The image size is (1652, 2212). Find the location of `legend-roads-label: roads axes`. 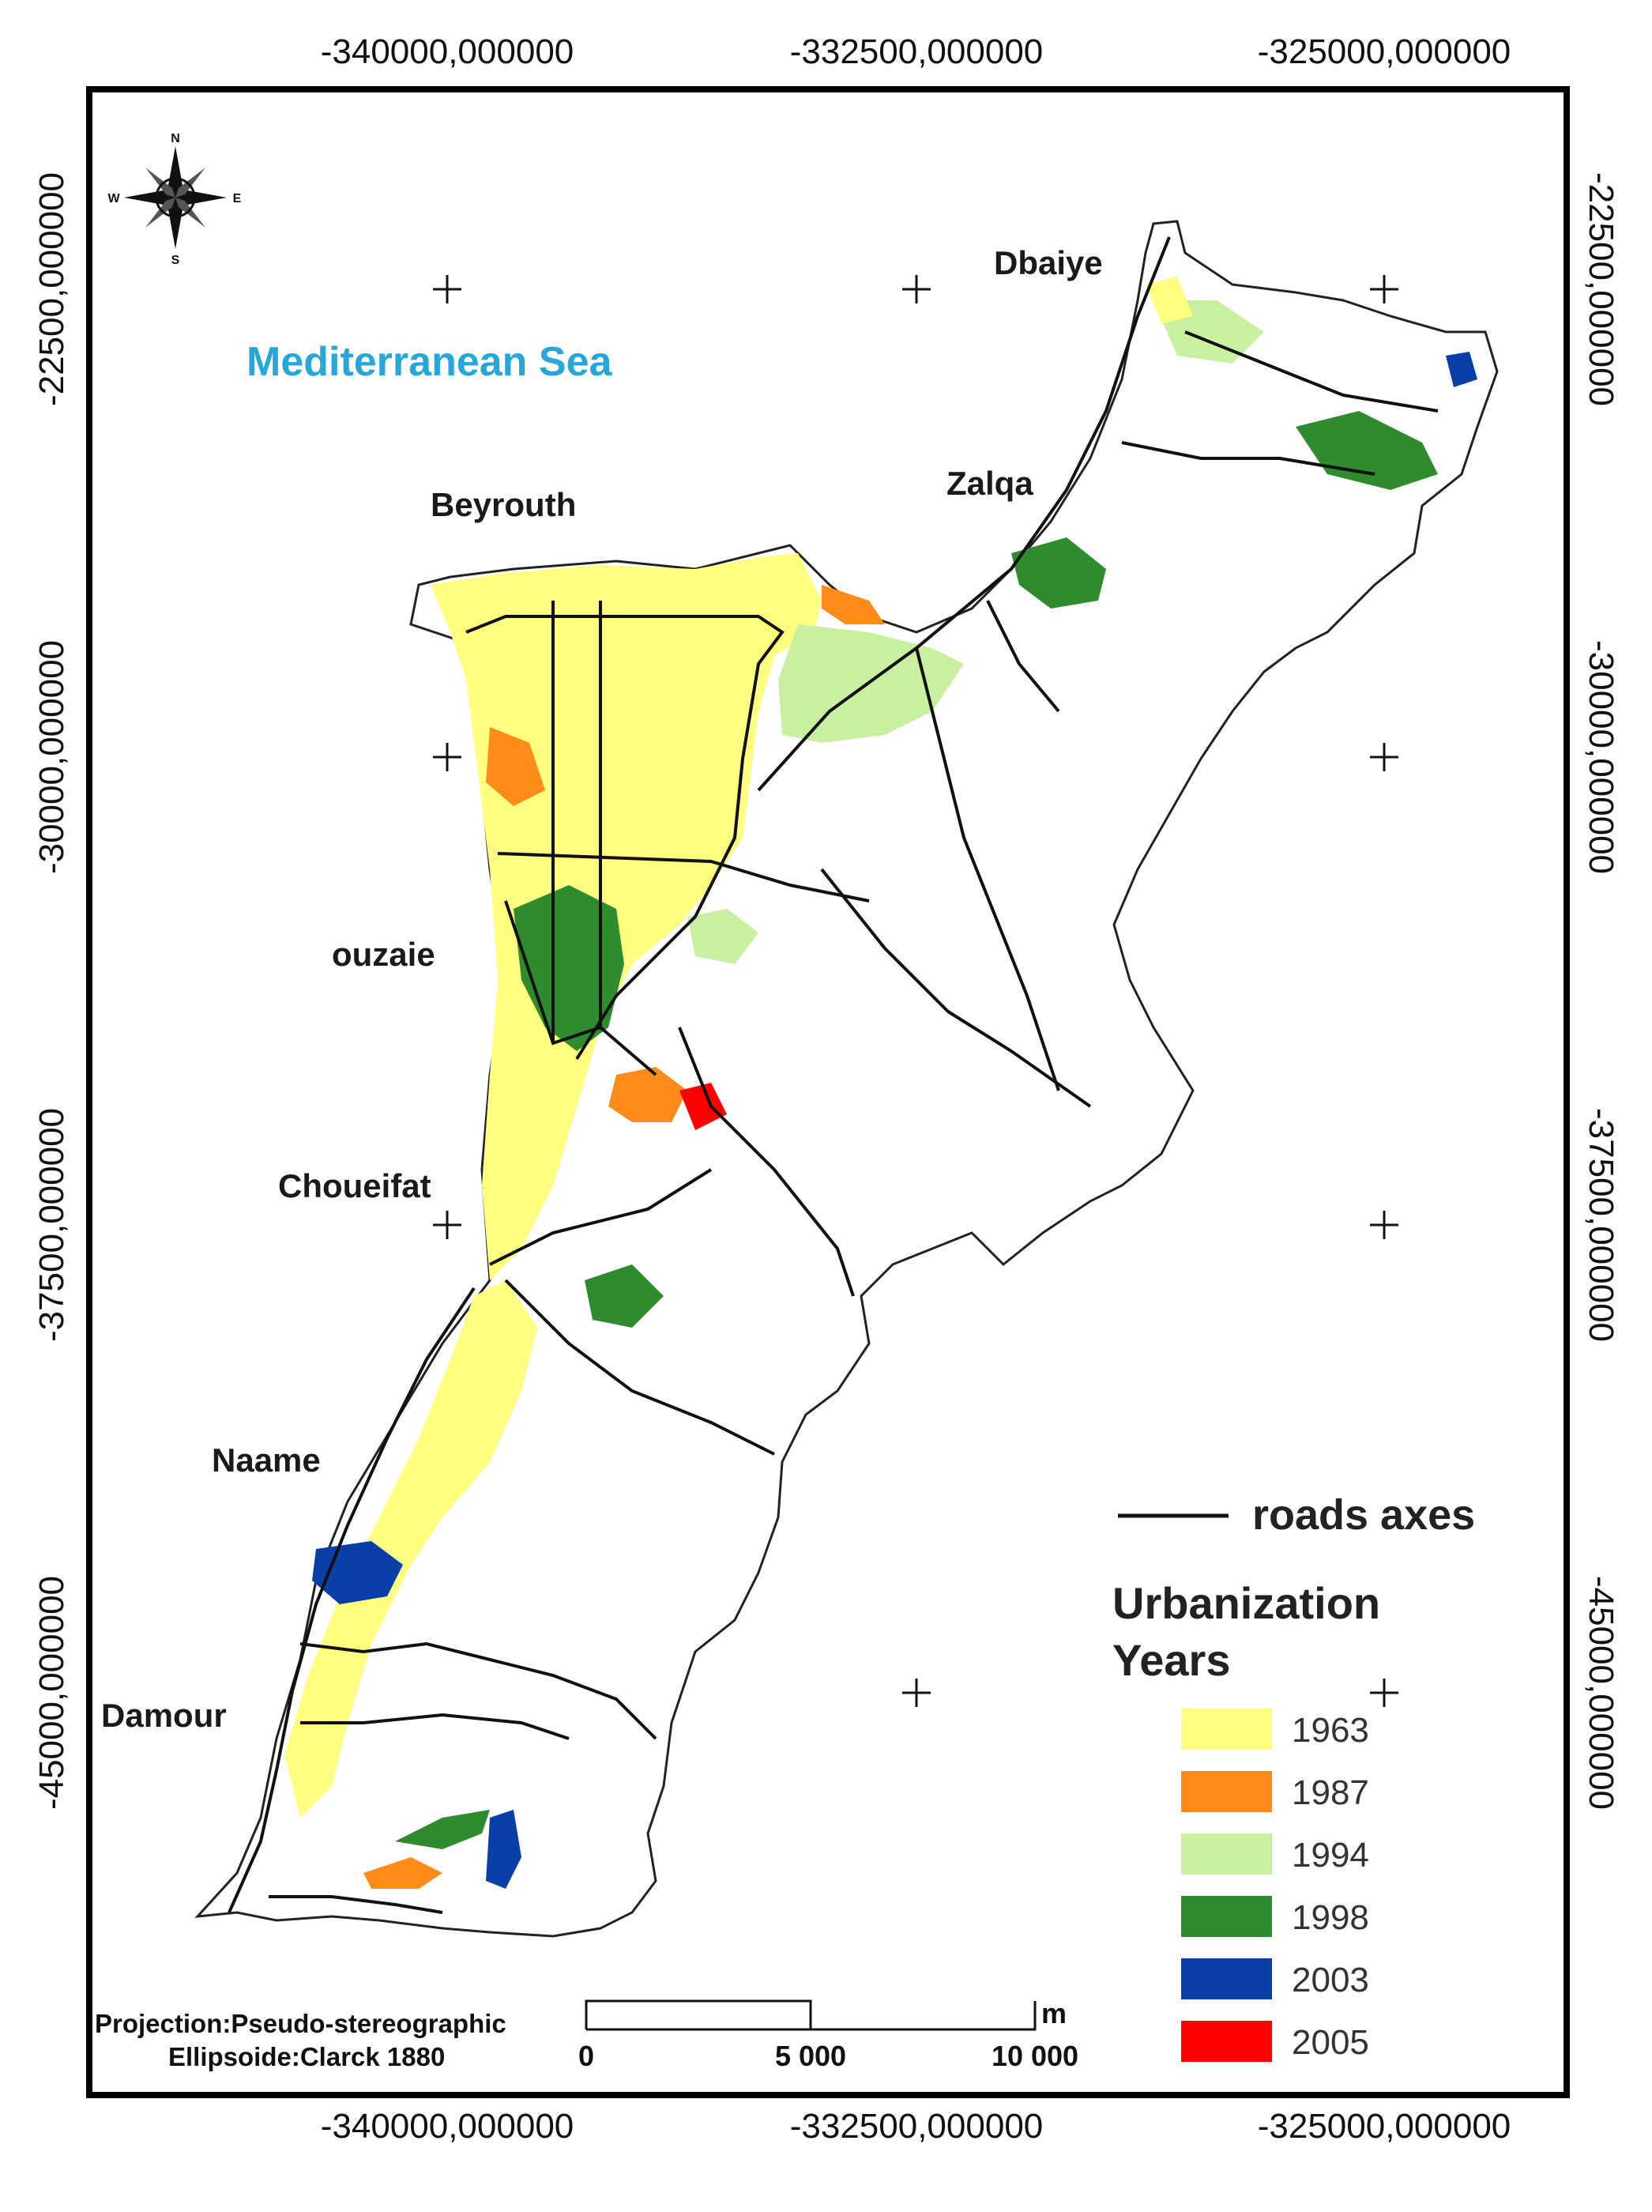

legend-roads-label: roads axes is located at coordinates (1363, 1515).